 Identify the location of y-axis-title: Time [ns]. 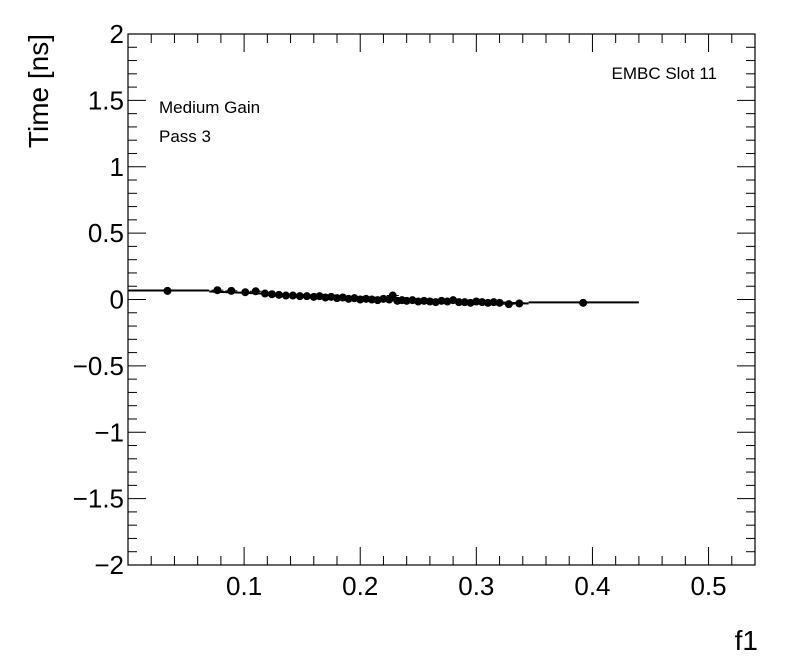
(38, 91).